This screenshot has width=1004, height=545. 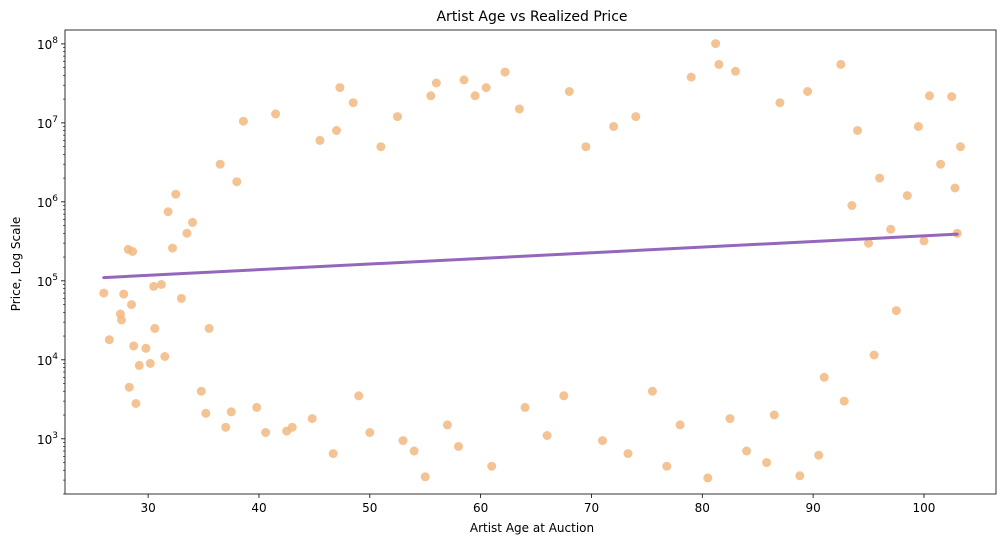 What do you see at coordinates (531, 17) in the screenshot?
I see `chart-title: Artist Age vs Realized Price` at bounding box center [531, 17].